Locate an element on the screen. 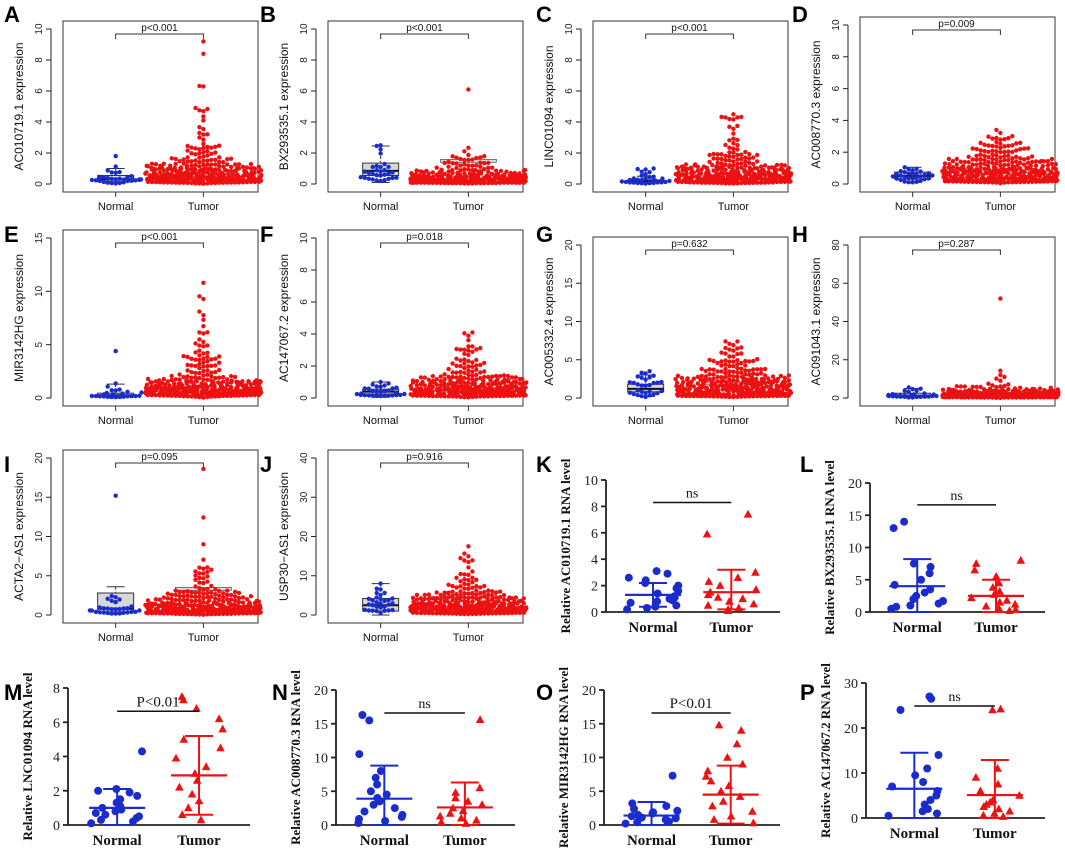 The height and width of the screenshot is (849, 1065). panel-G-significance: p=0.632 is located at coordinates (689, 247).